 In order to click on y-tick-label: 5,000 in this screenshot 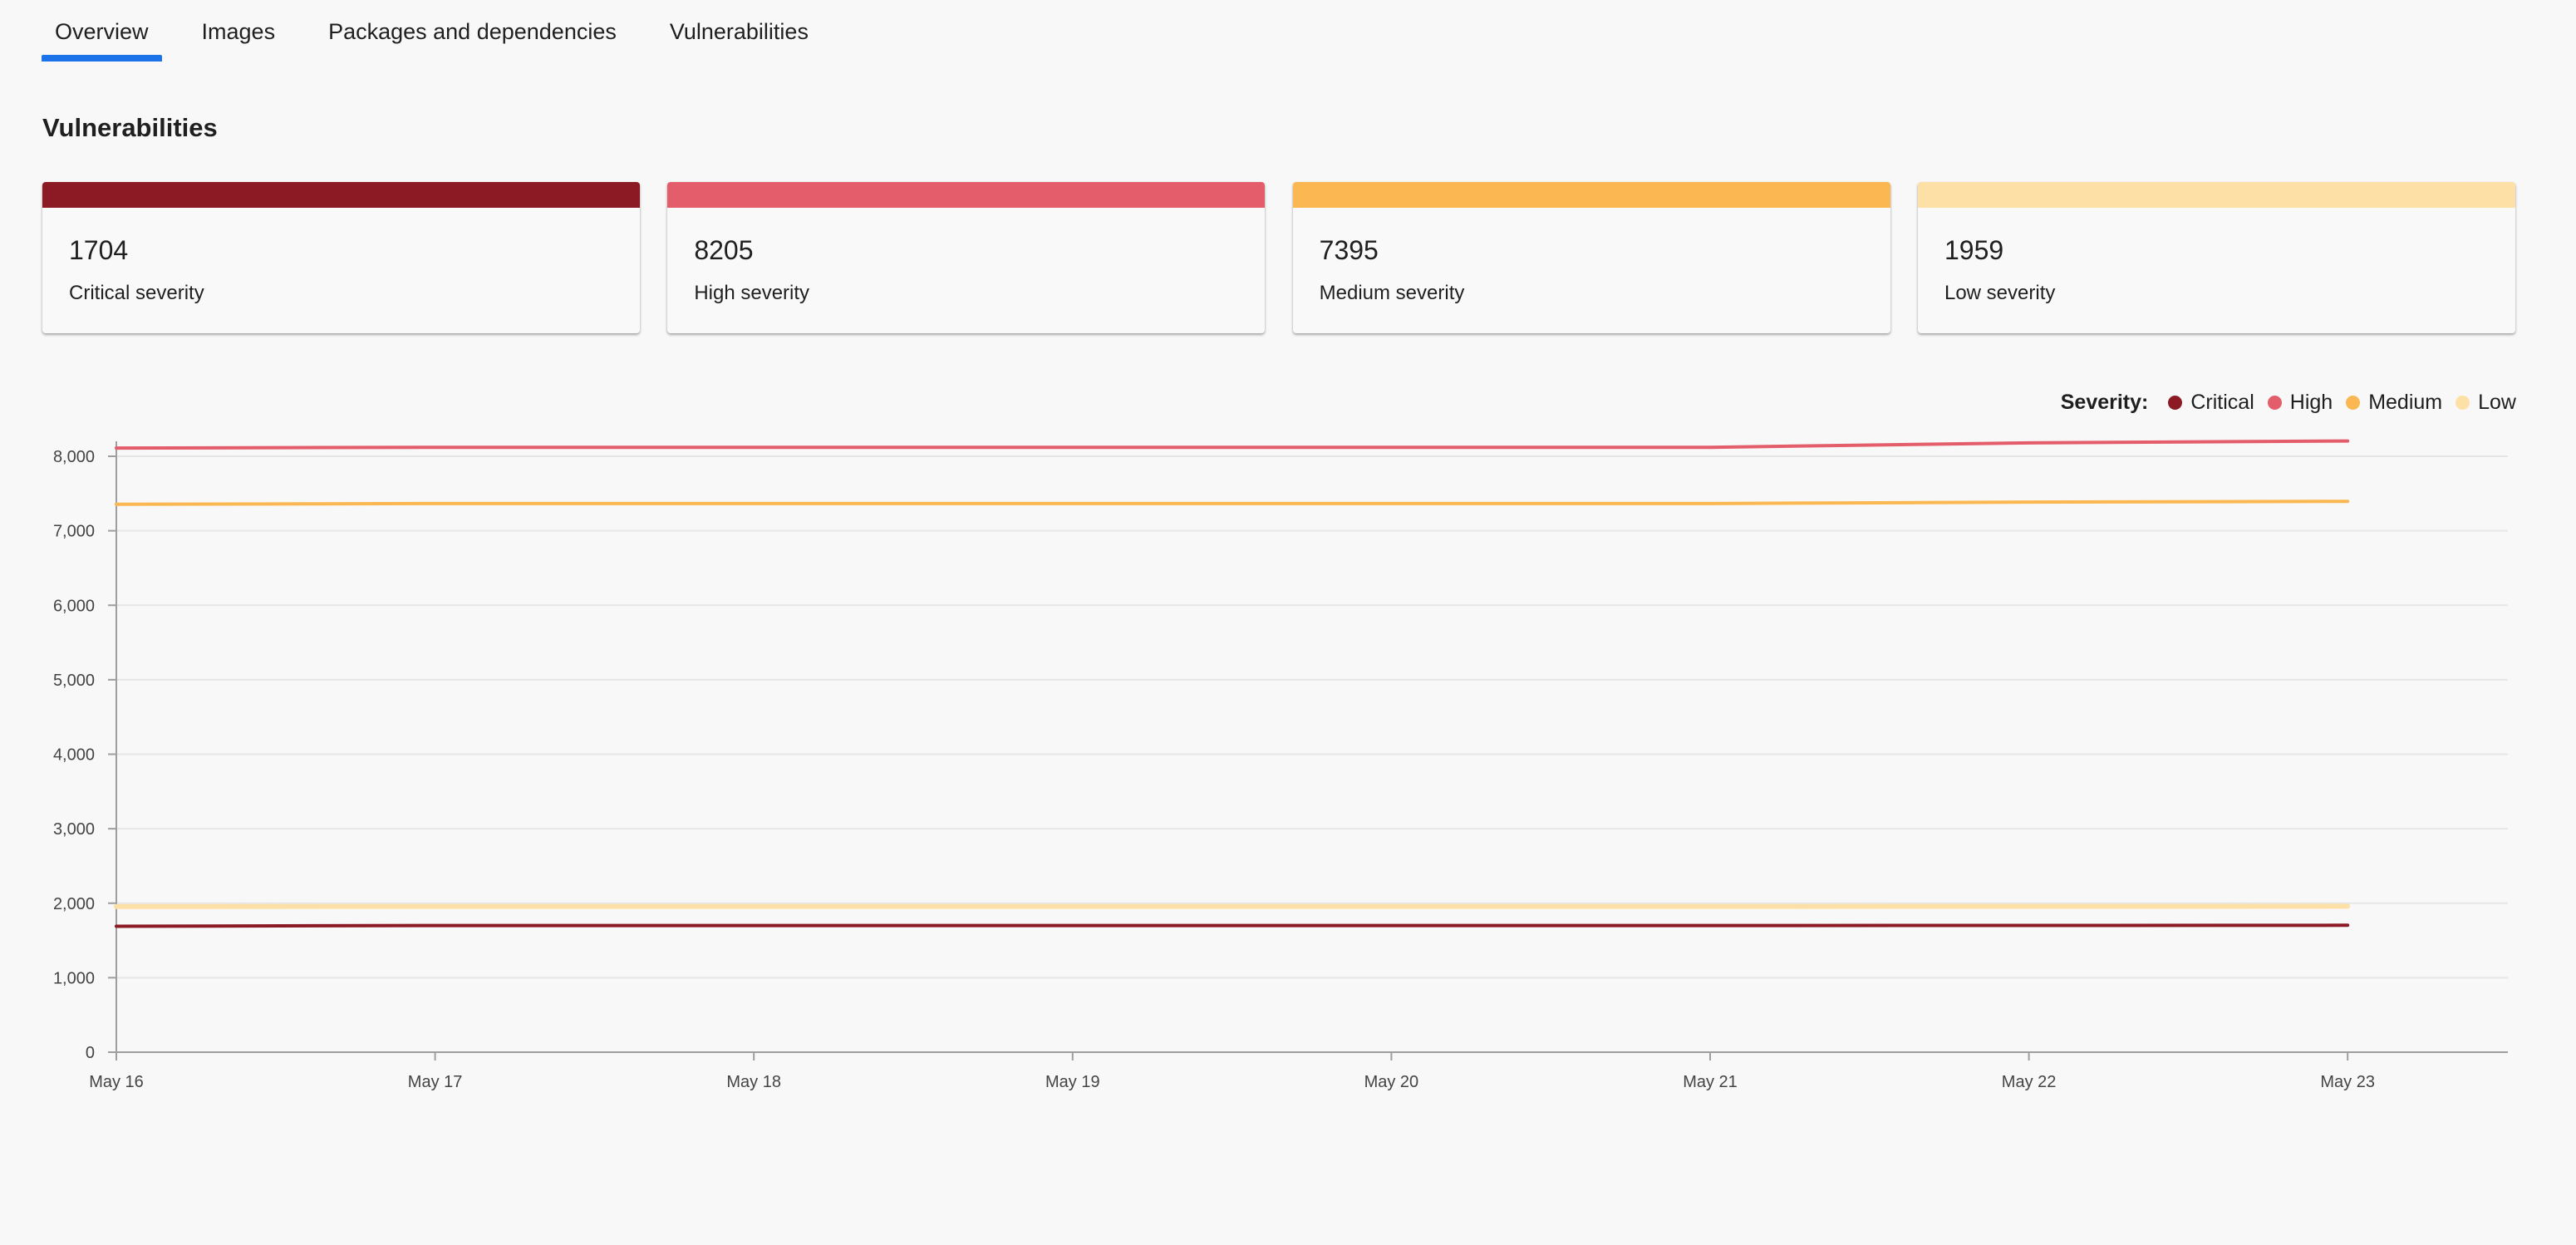, I will do `click(74, 681)`.